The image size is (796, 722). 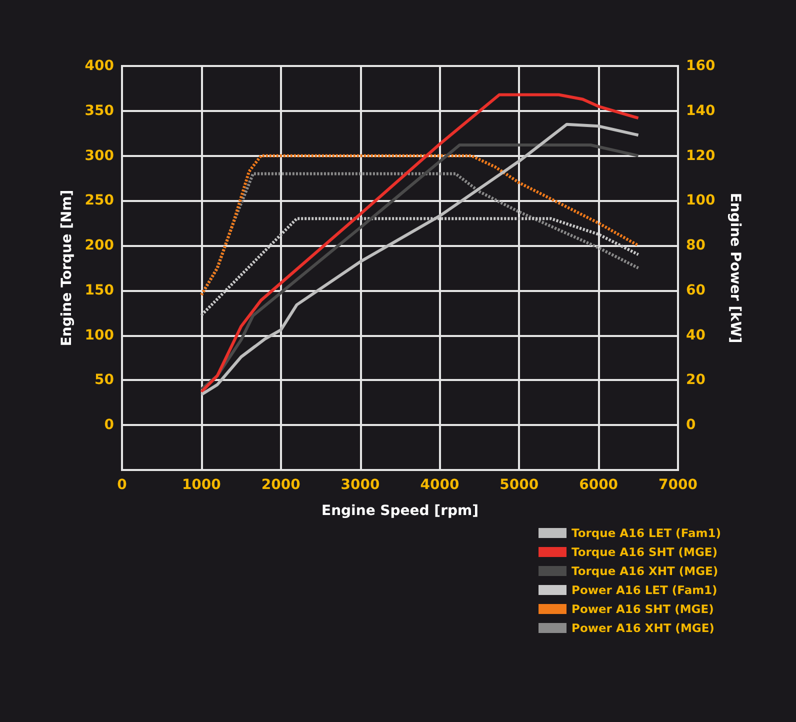 I want to click on legend-label: Power A16 XHT (MGE), so click(x=643, y=628).